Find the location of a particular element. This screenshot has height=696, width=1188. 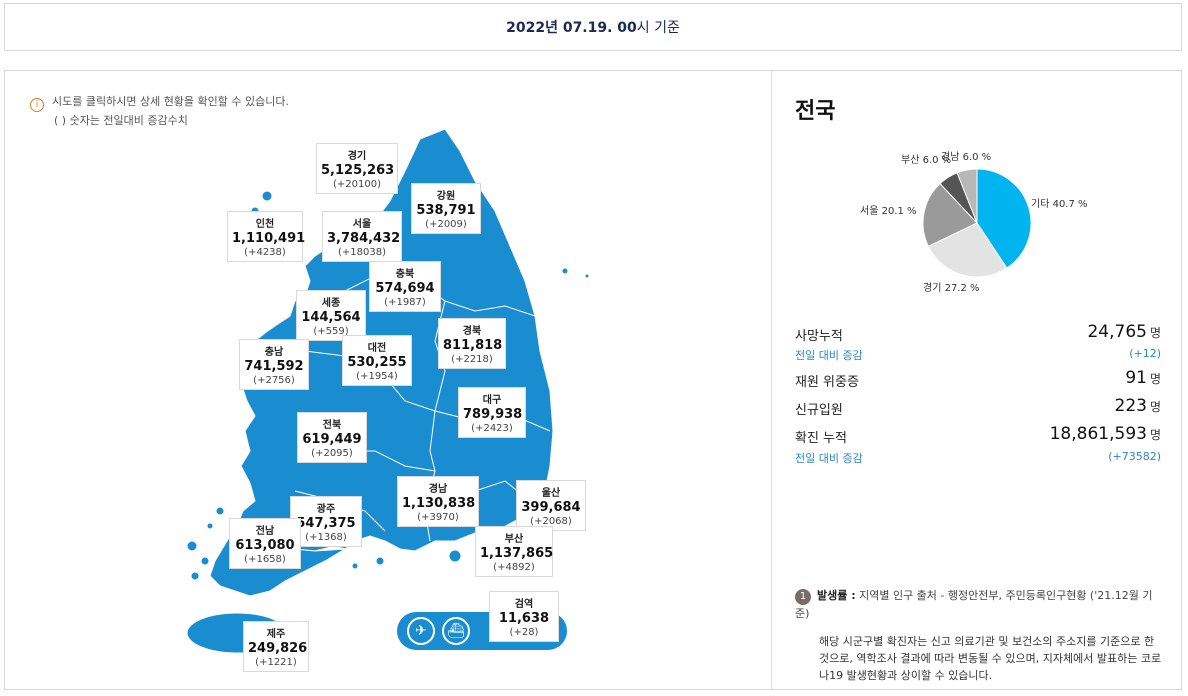

region-value: 811,818 is located at coordinates (473, 345).